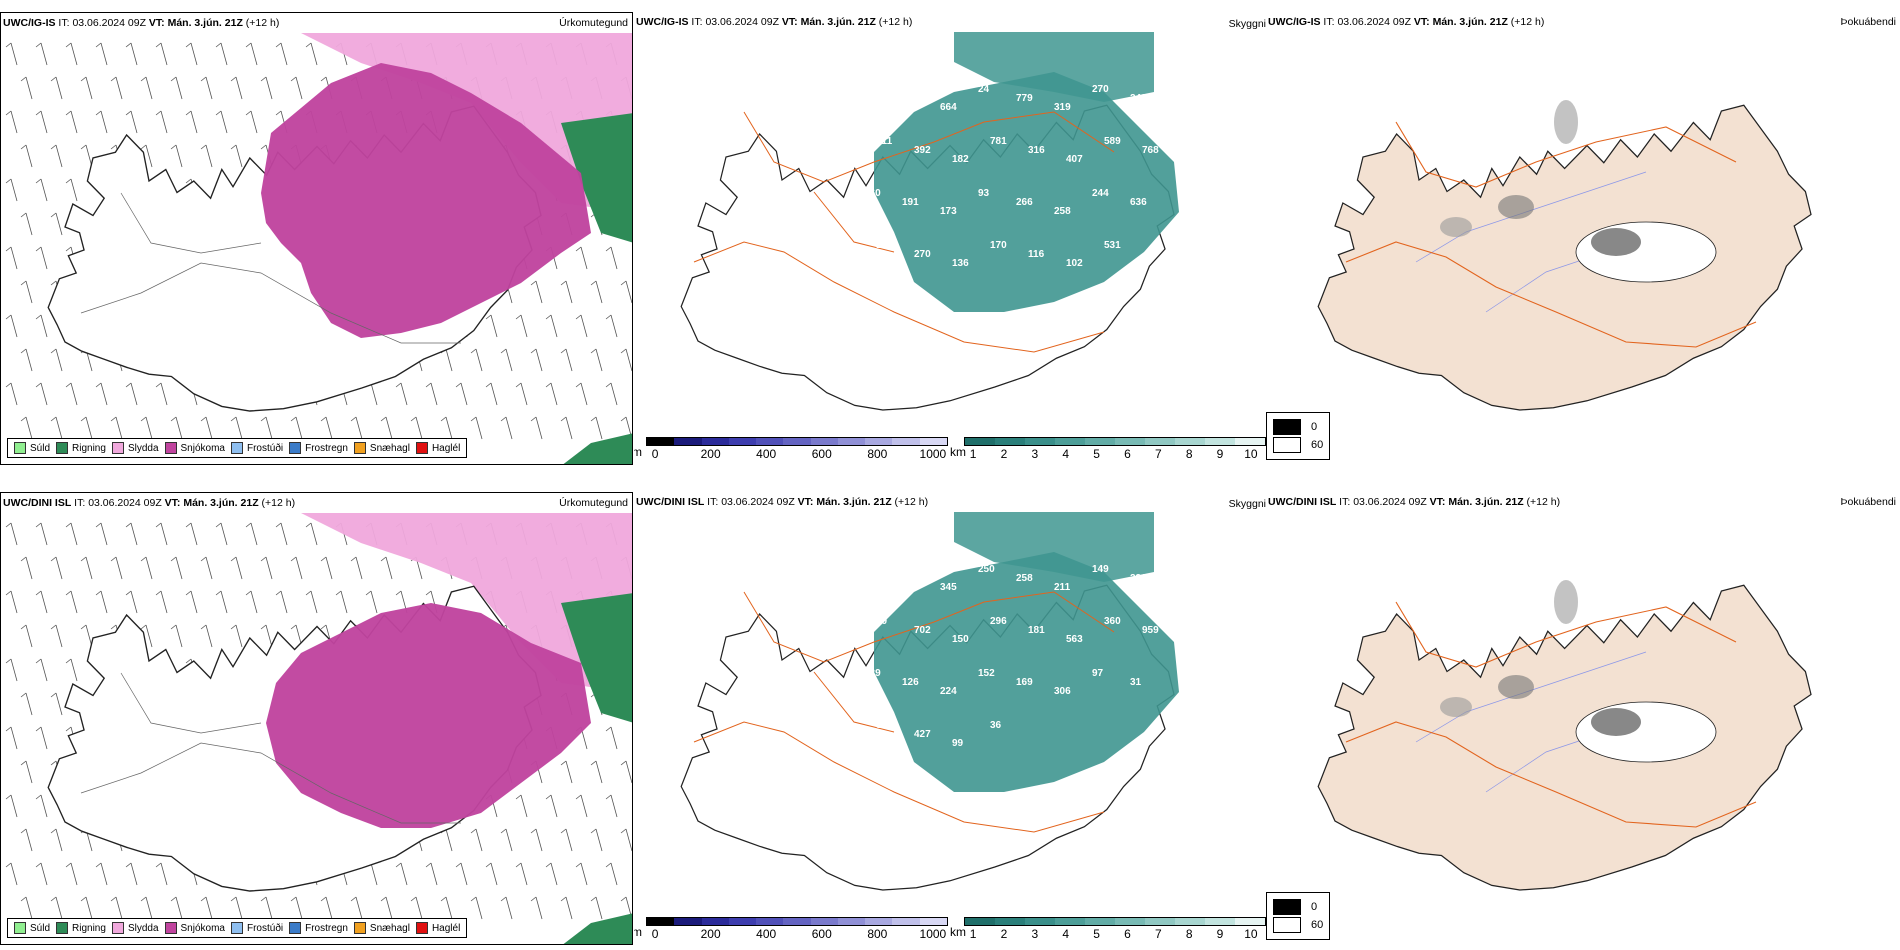 This screenshot has height=950, width=1900. I want to click on ceiling-value-label: 306, so click(1062, 691).